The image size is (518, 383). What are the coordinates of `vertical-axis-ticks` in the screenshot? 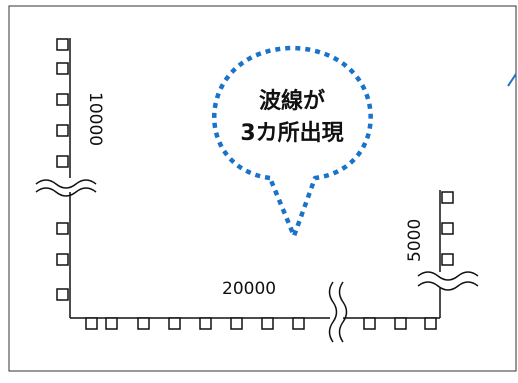 It's located at (62, 169).